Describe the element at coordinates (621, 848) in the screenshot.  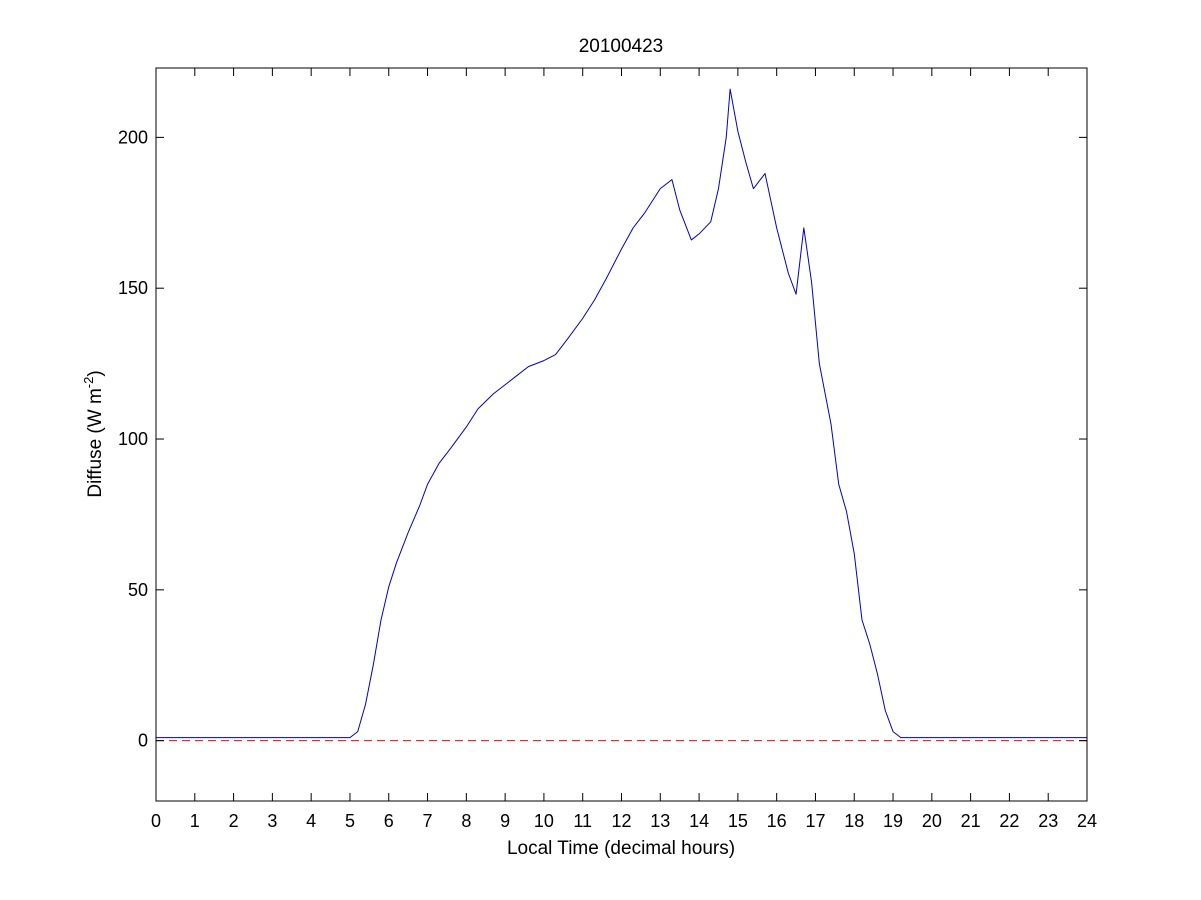
I see `x-axis-label: Local Time (decimal hours)` at that location.